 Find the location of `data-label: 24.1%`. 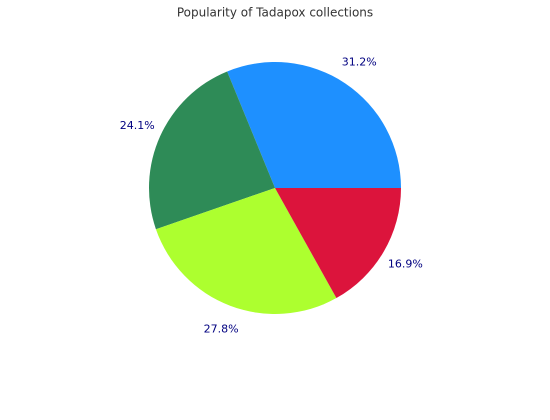

data-label: 24.1% is located at coordinates (137, 125).